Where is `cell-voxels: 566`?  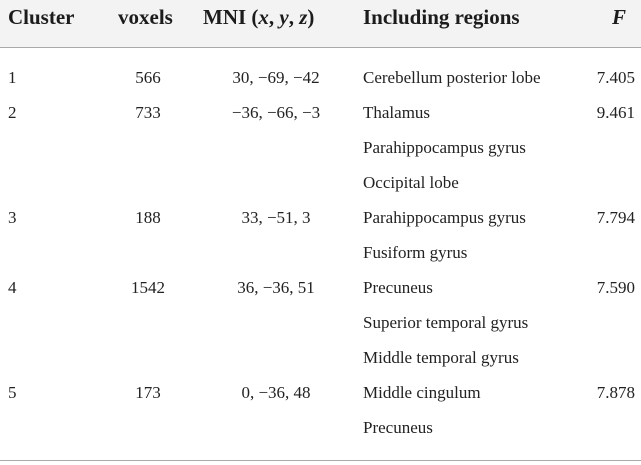
cell-voxels: 566 is located at coordinates (148, 77).